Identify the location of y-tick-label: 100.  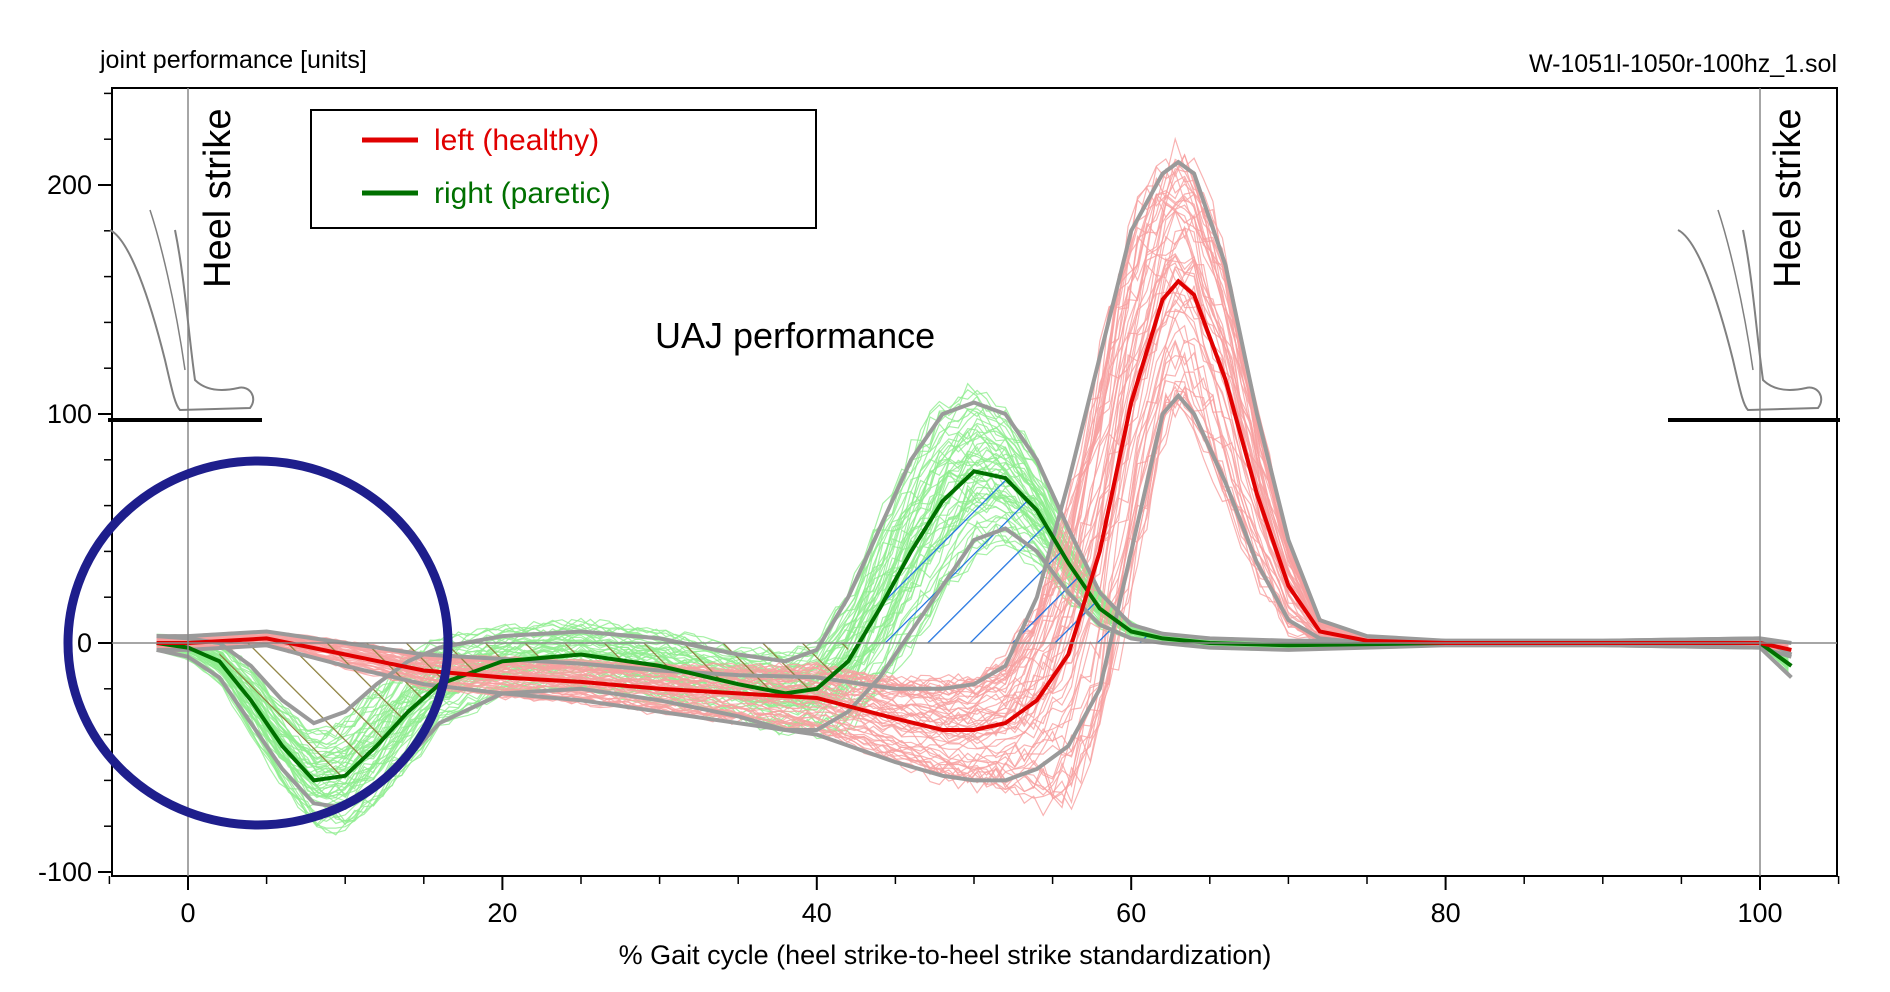
(69, 414).